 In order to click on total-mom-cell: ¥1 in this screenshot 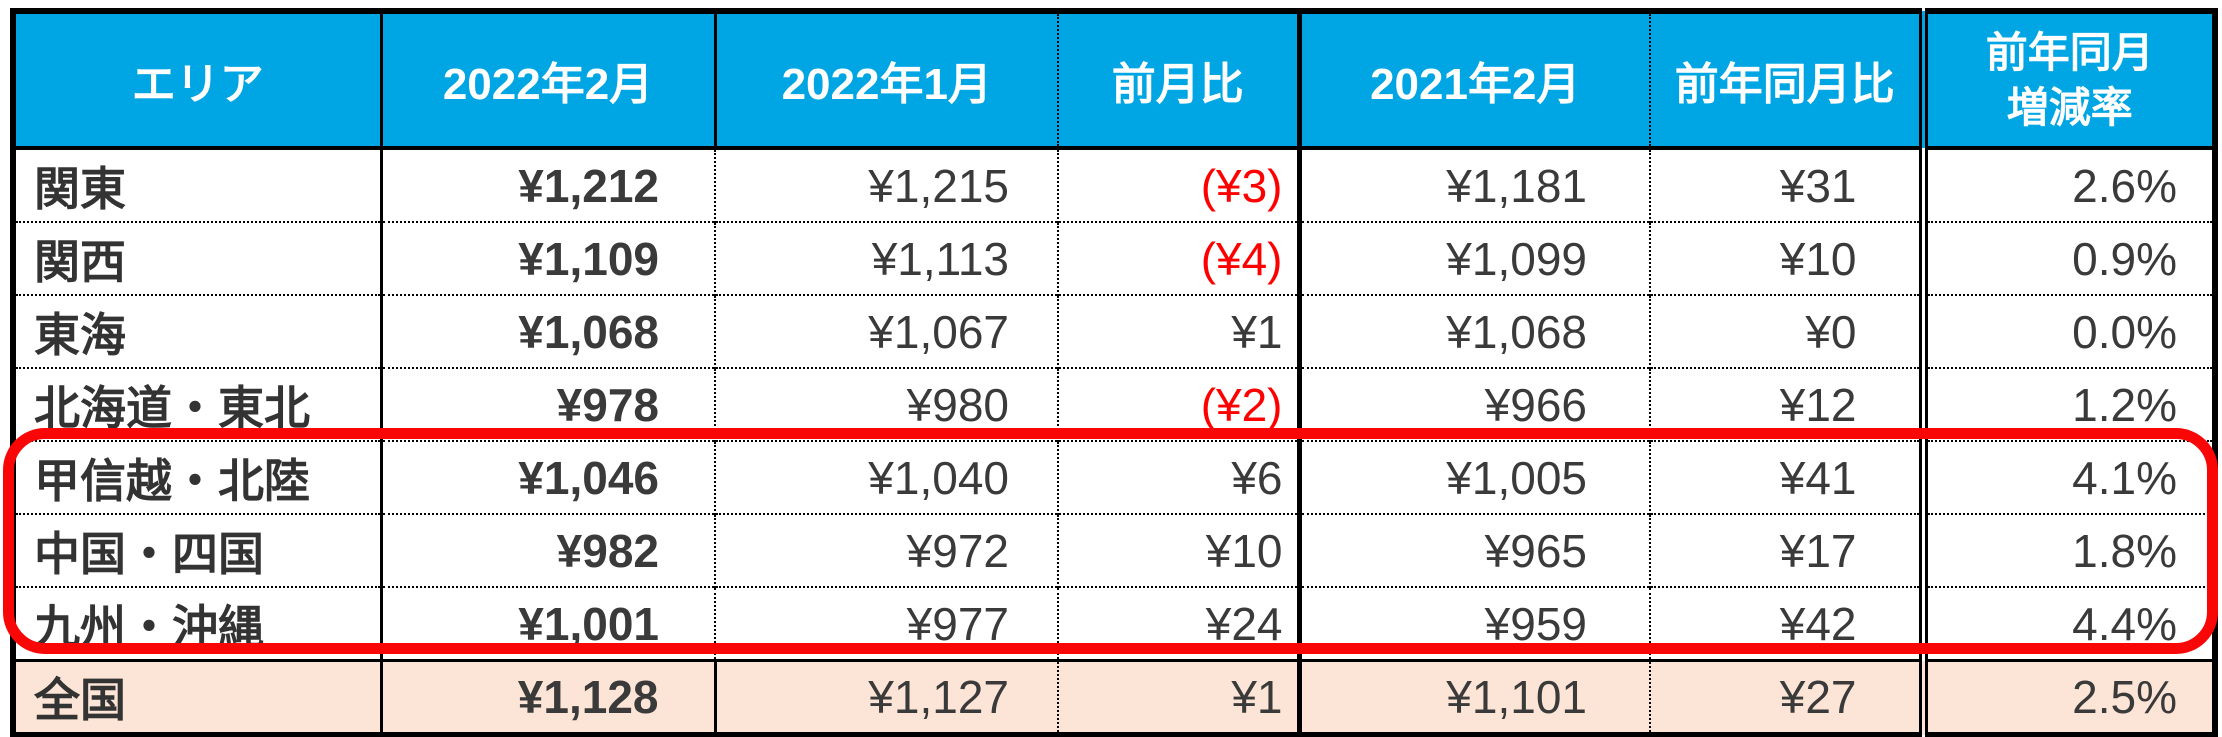, I will do `click(1178, 697)`.